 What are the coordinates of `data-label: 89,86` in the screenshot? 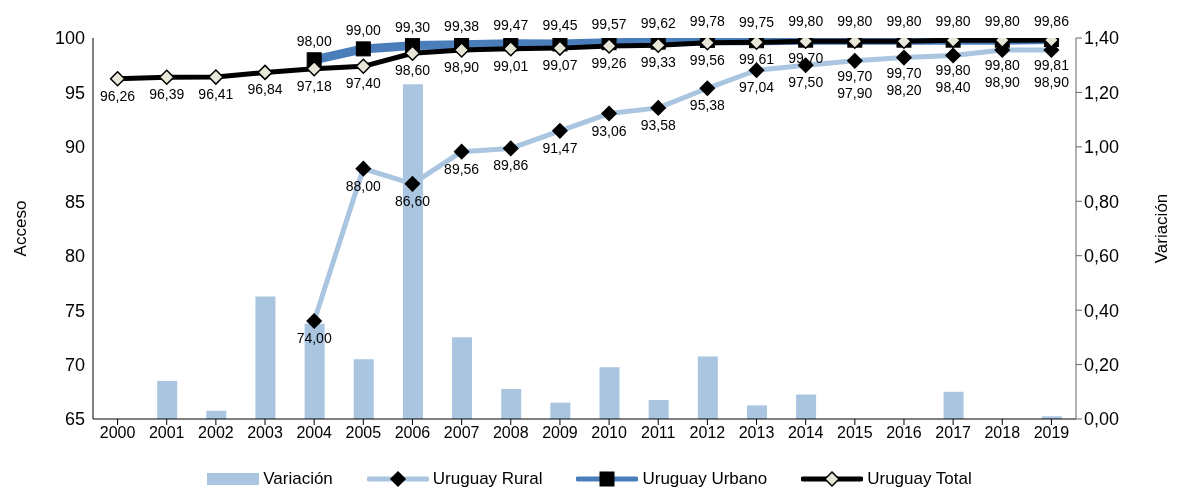 It's located at (511, 165).